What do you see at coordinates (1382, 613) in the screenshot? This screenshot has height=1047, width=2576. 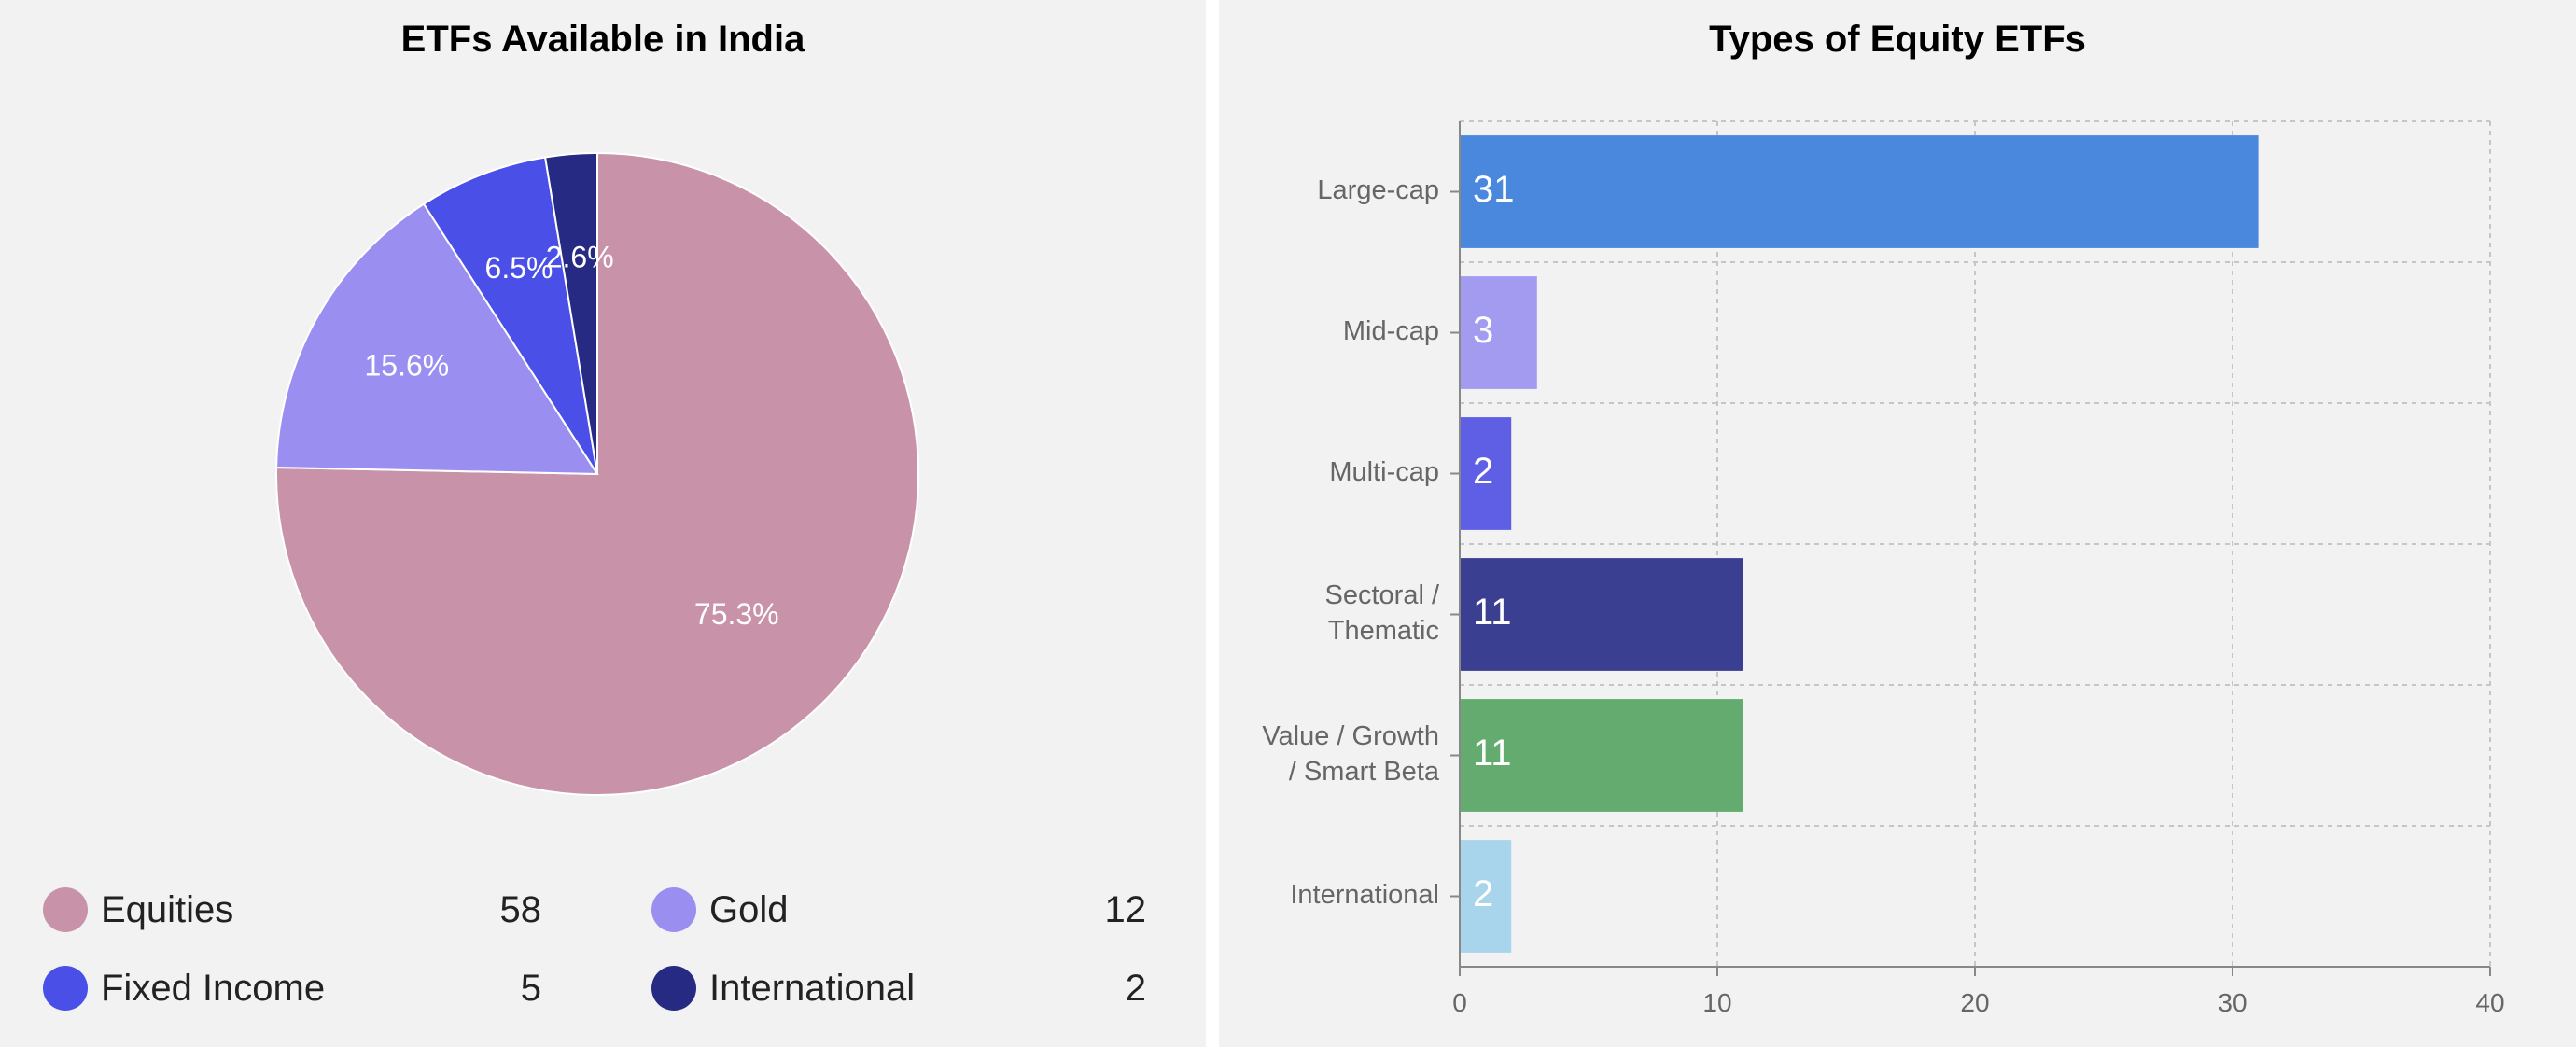 I see `category-label: Sectoral / Thematic` at bounding box center [1382, 613].